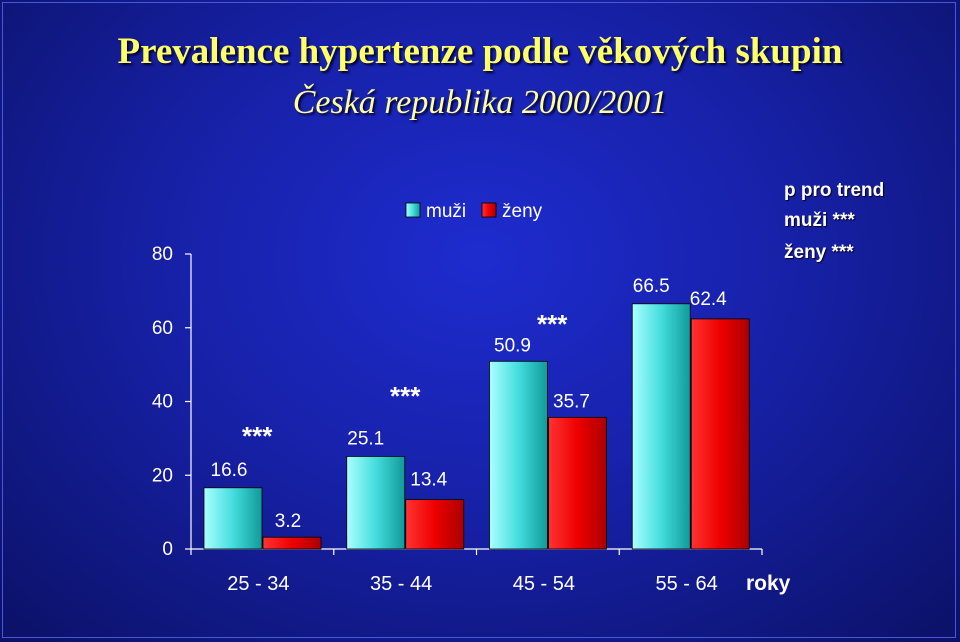 Image resolution: width=960 pixels, height=642 pixels. What do you see at coordinates (834, 190) in the screenshot?
I see `trend-note-title: p pro trend` at bounding box center [834, 190].